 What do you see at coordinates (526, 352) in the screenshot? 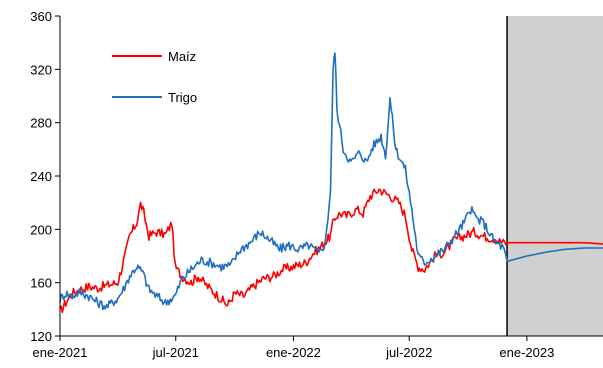
I see `x-tick-label: ene-2023` at bounding box center [526, 352].